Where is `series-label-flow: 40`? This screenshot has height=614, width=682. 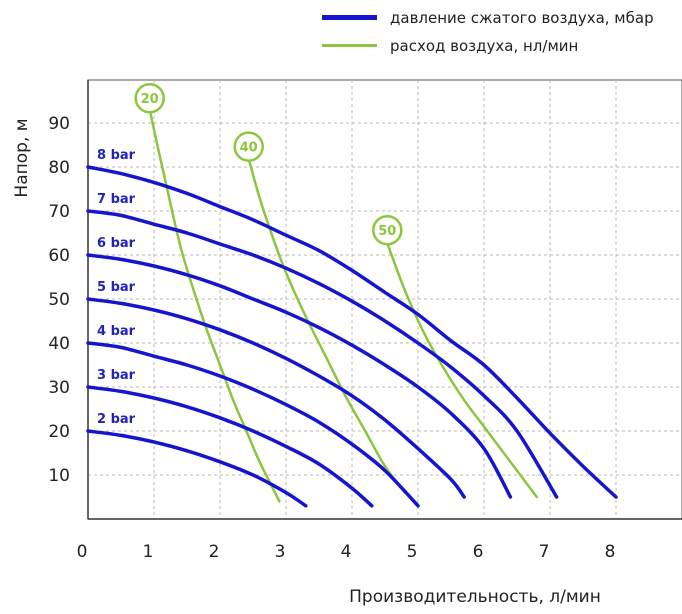 series-label-flow: 40 is located at coordinates (249, 148).